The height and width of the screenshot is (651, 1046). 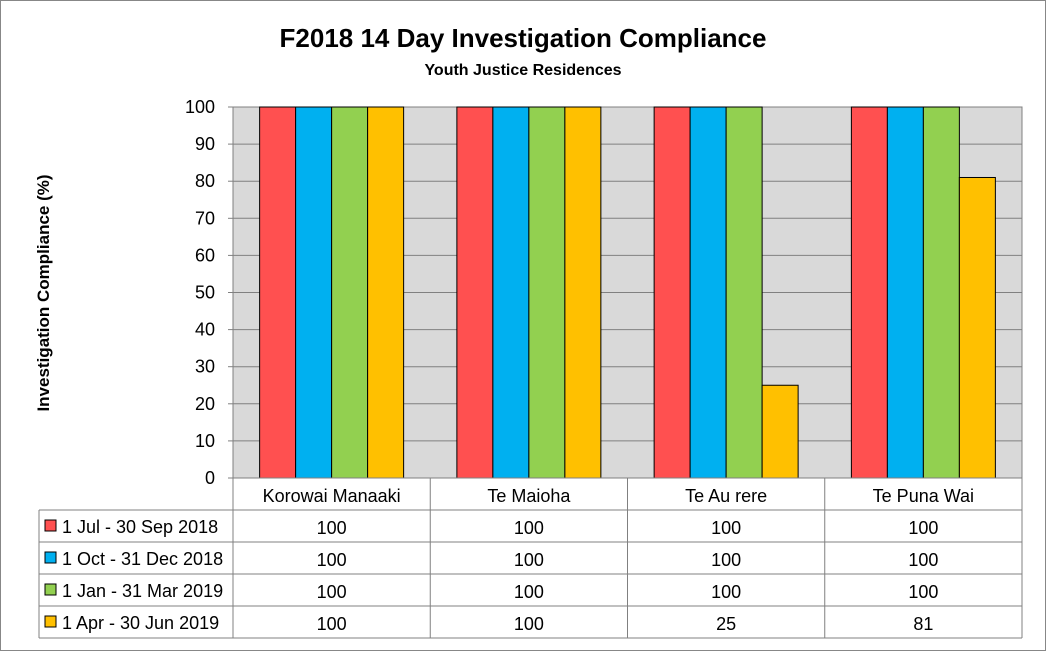 I want to click on y-tick-label: 80, so click(x=205, y=181).